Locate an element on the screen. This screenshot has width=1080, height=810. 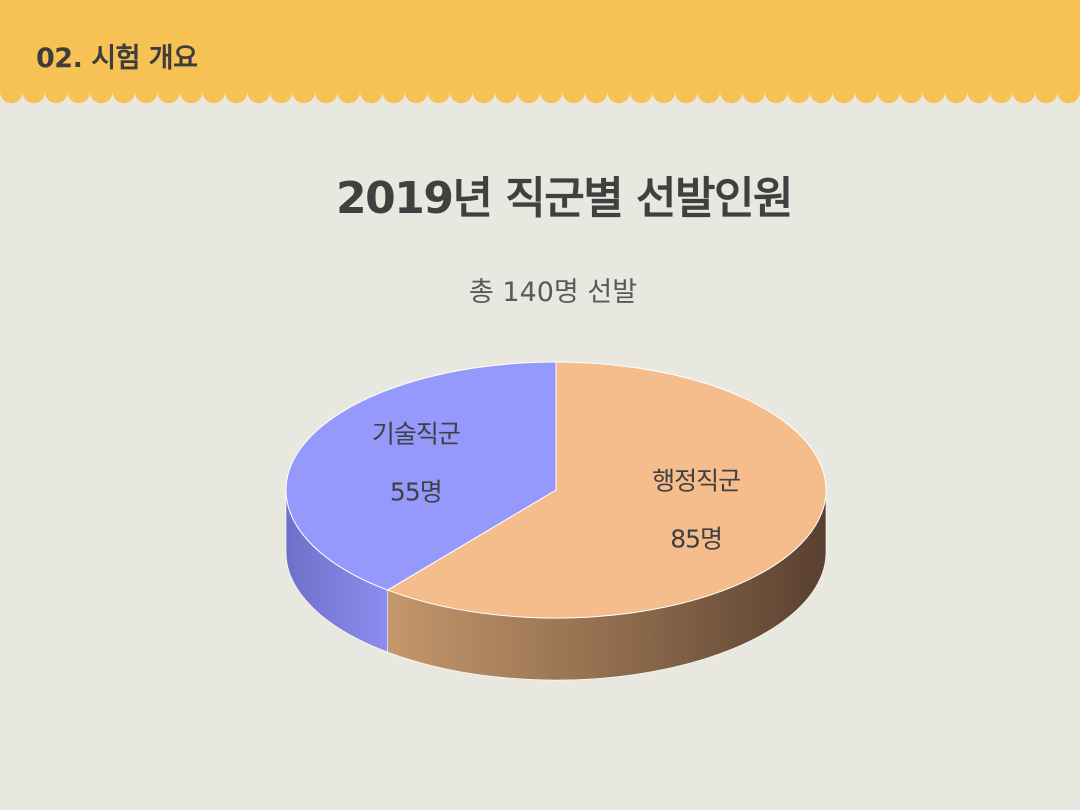
scalloped-header-shape is located at coordinates (540, 52).